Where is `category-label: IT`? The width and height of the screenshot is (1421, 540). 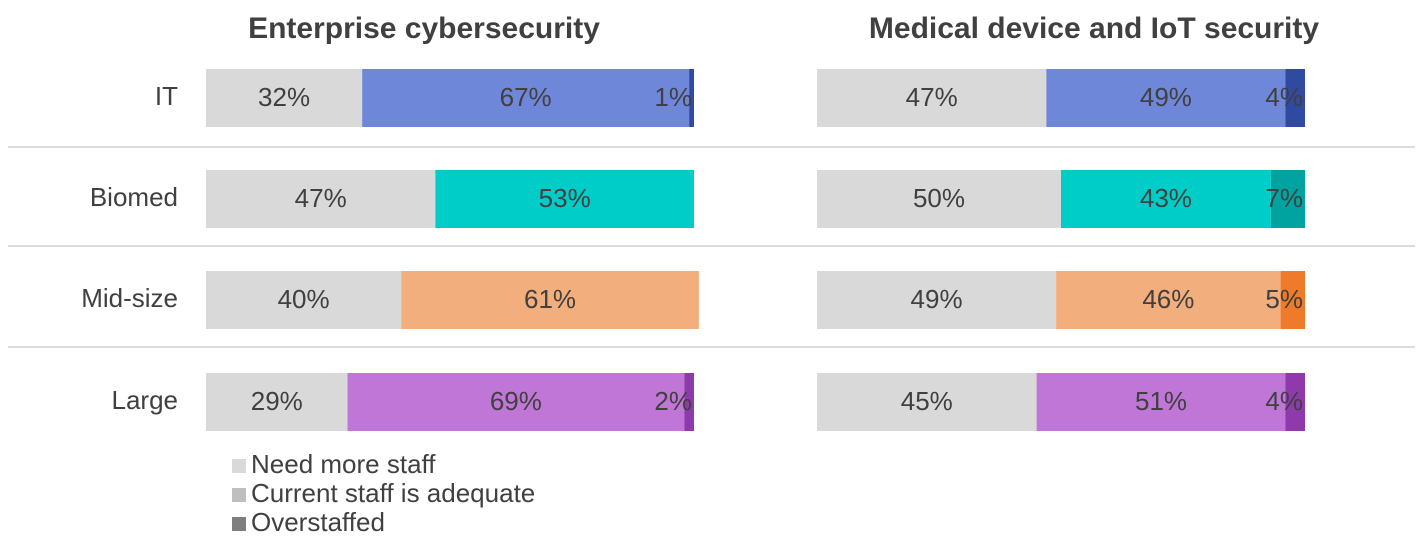
category-label: IT is located at coordinates (166, 96).